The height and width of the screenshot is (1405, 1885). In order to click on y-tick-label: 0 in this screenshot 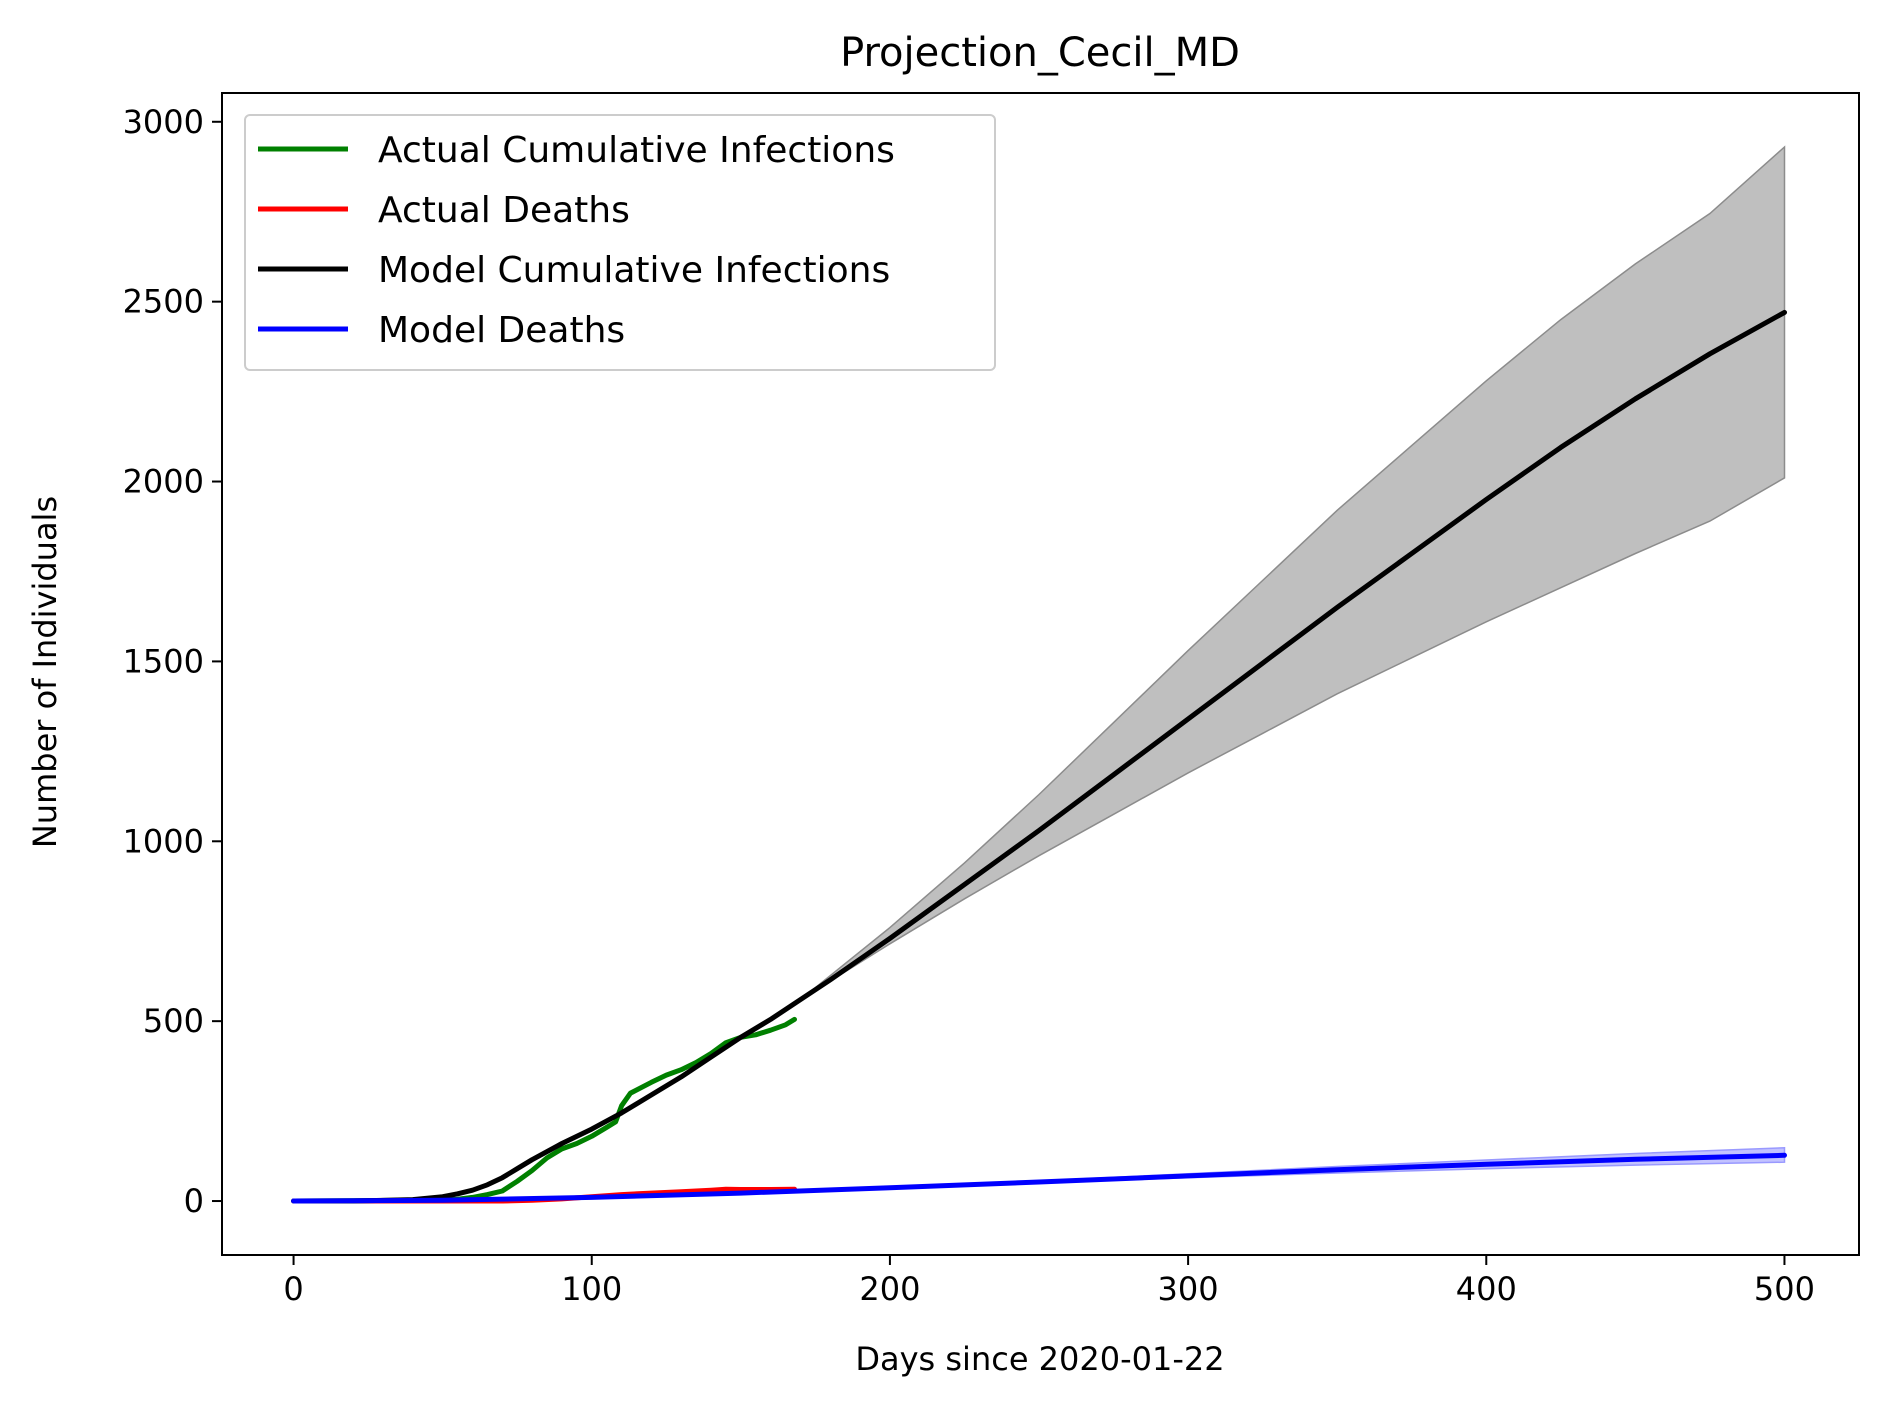, I will do `click(194, 1201)`.